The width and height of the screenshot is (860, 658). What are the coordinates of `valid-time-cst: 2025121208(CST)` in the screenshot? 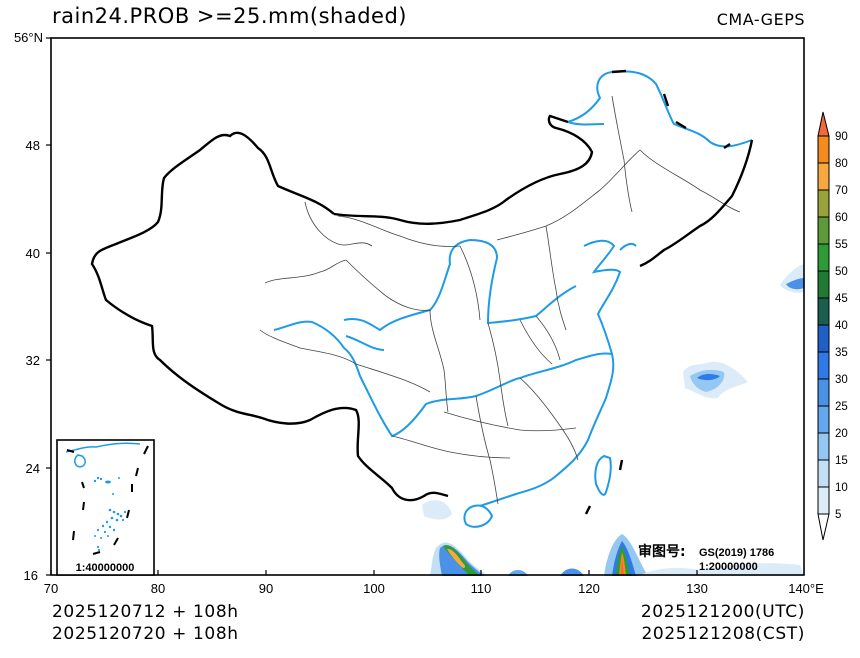 It's located at (723, 634).